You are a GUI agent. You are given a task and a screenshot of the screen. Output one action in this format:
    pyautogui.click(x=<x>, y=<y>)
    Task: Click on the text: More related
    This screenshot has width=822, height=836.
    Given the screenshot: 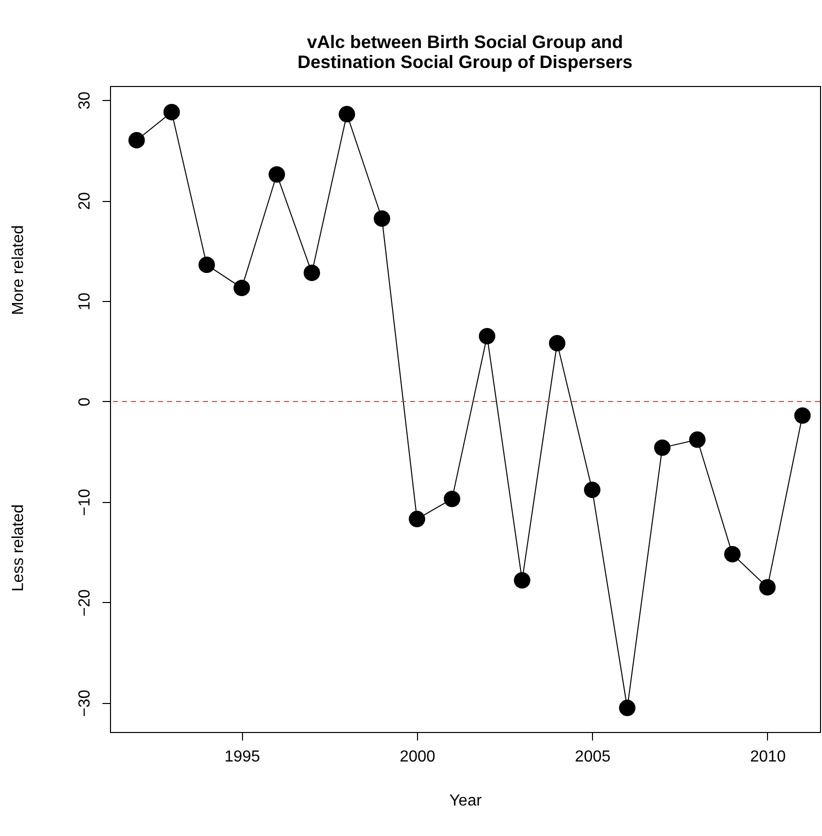 What is the action you would take?
    pyautogui.click(x=18, y=270)
    